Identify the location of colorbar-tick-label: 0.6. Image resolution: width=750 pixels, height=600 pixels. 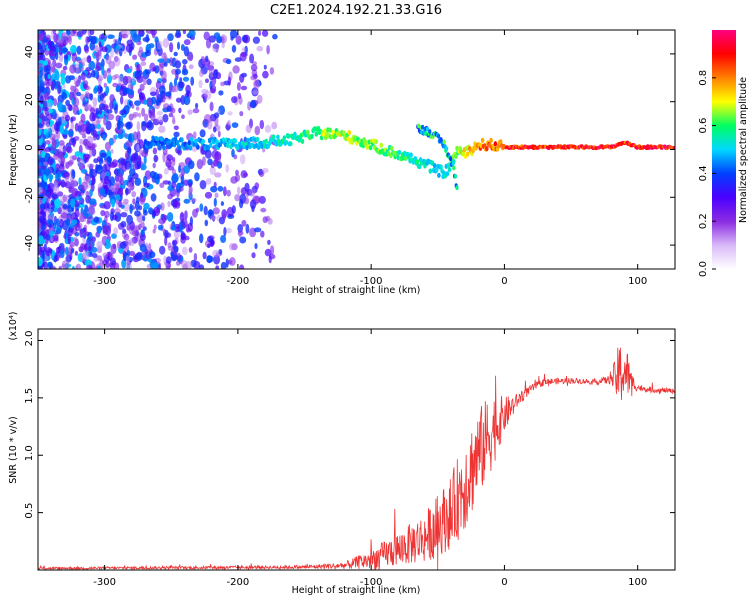
(703, 126).